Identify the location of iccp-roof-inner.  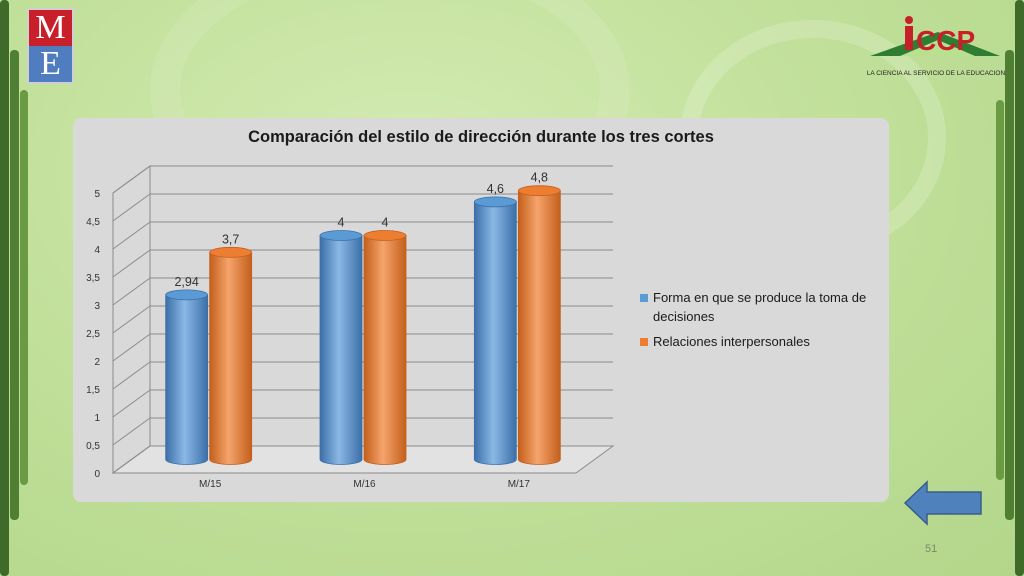
(937, 48).